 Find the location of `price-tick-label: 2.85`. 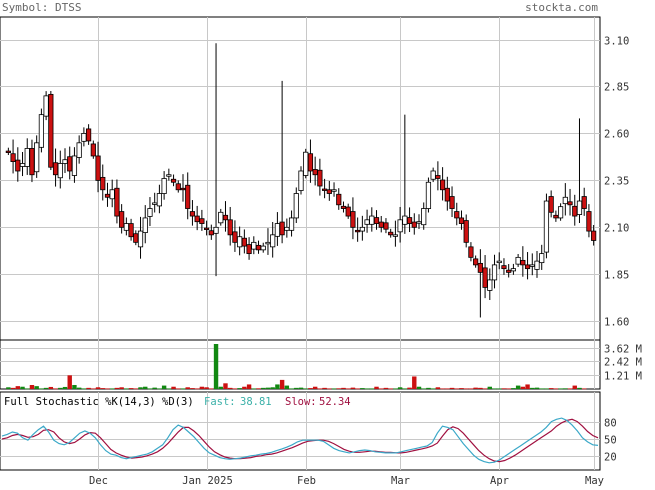

price-tick-label: 2.85 is located at coordinates (616, 88).